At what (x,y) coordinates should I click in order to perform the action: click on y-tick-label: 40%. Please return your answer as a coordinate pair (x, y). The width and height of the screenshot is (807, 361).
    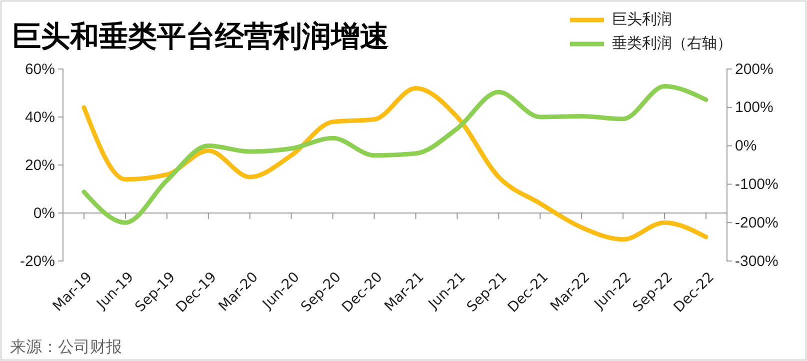
    Looking at the image, I should click on (39, 117).